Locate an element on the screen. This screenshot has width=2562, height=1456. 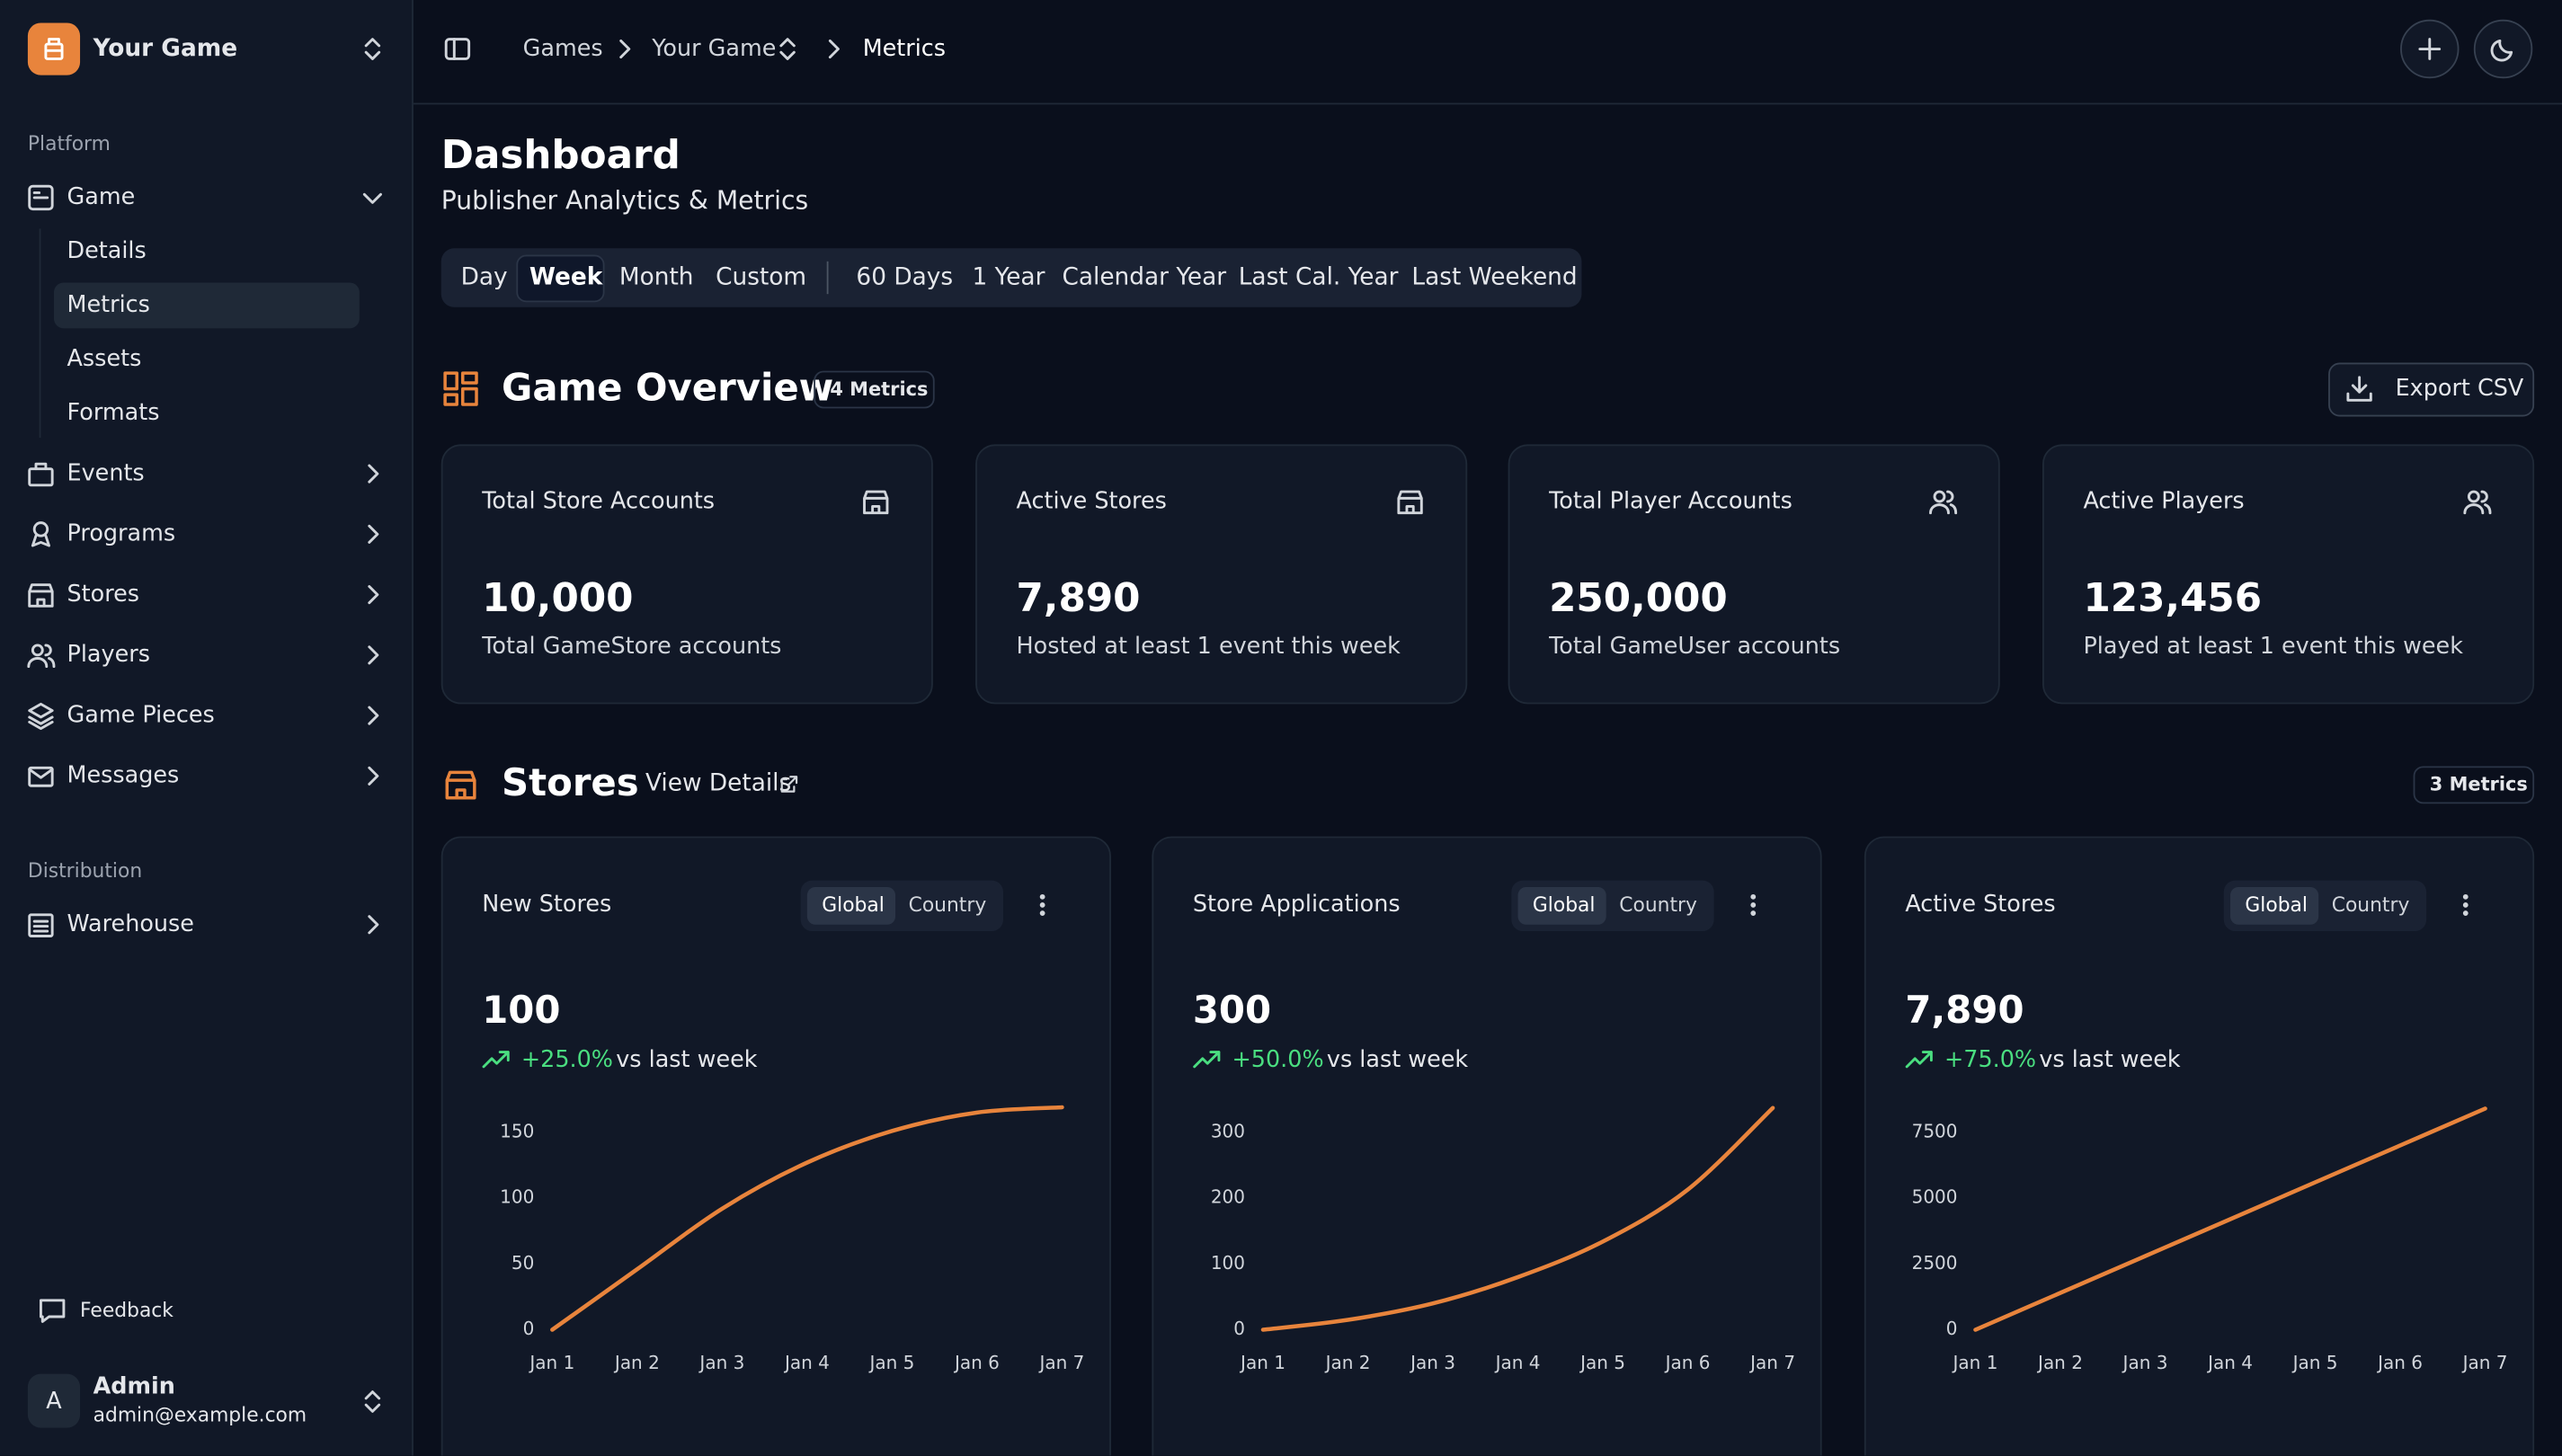
sub-nav-item: Assets is located at coordinates (104, 360).